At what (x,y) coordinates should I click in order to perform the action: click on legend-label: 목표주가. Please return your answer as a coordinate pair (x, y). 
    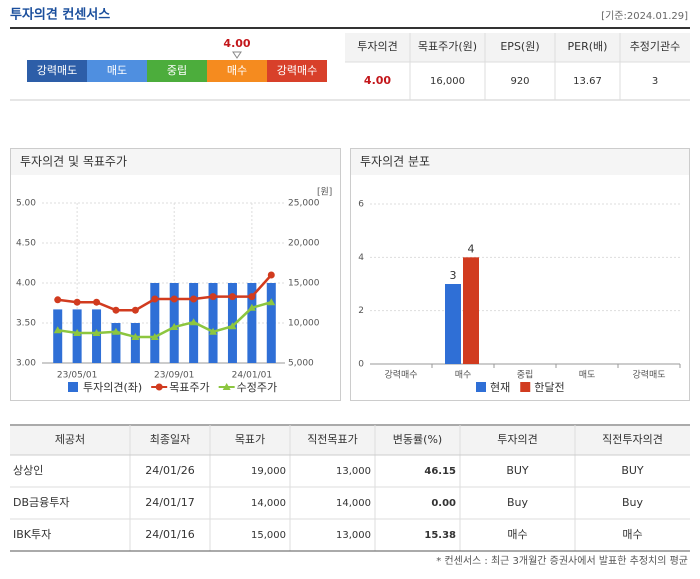
    Looking at the image, I should click on (189, 387).